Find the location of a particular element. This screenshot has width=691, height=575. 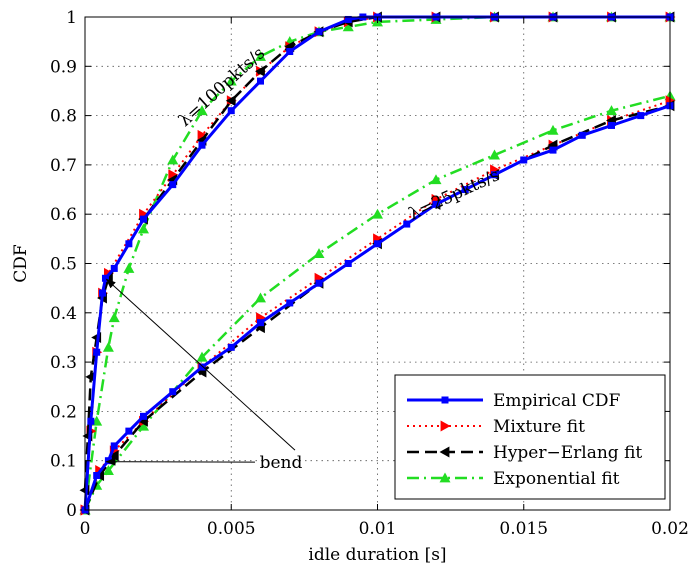

x-tick-label: 0 is located at coordinates (85, 529).